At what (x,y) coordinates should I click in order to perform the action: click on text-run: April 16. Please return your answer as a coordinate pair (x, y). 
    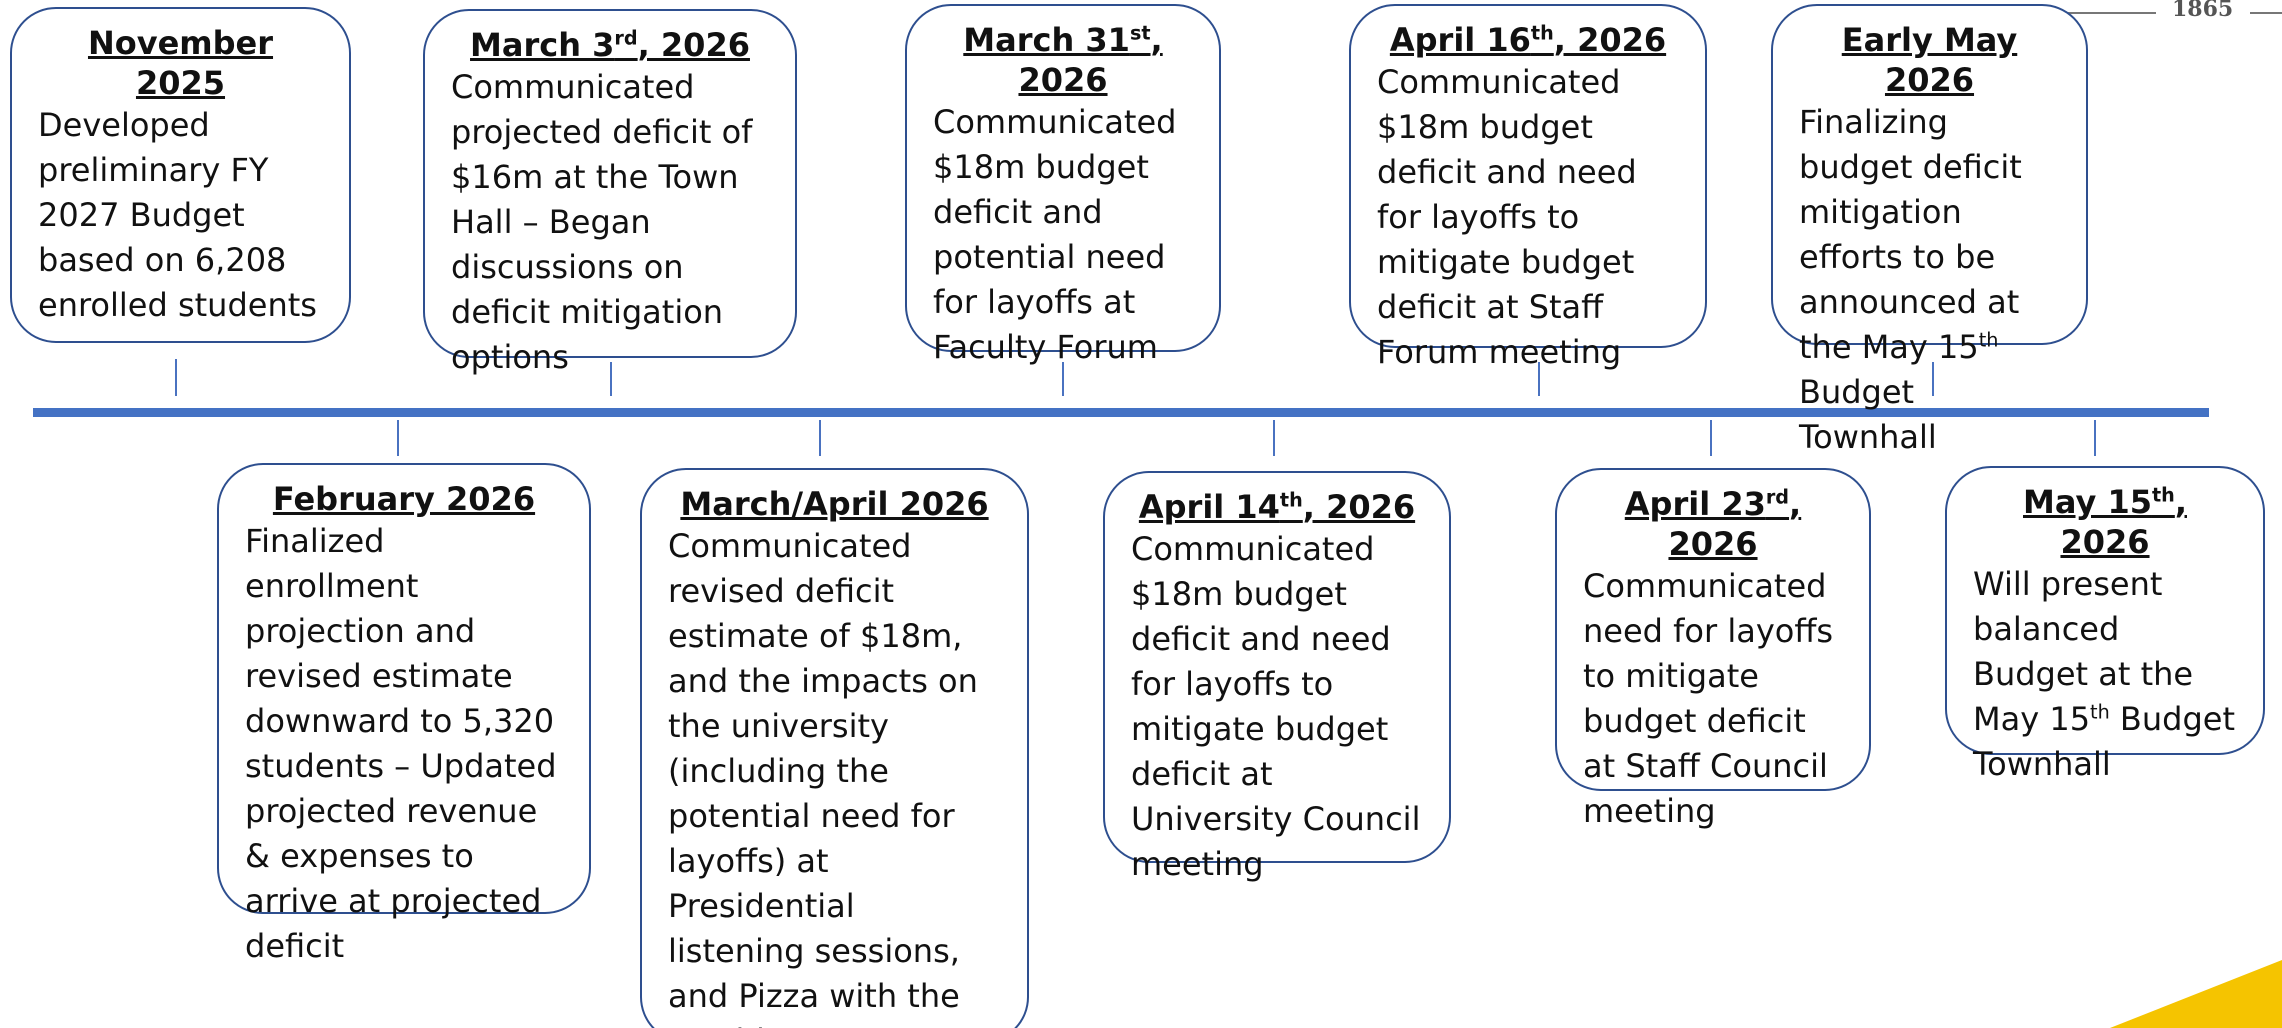
    Looking at the image, I should click on (1460, 40).